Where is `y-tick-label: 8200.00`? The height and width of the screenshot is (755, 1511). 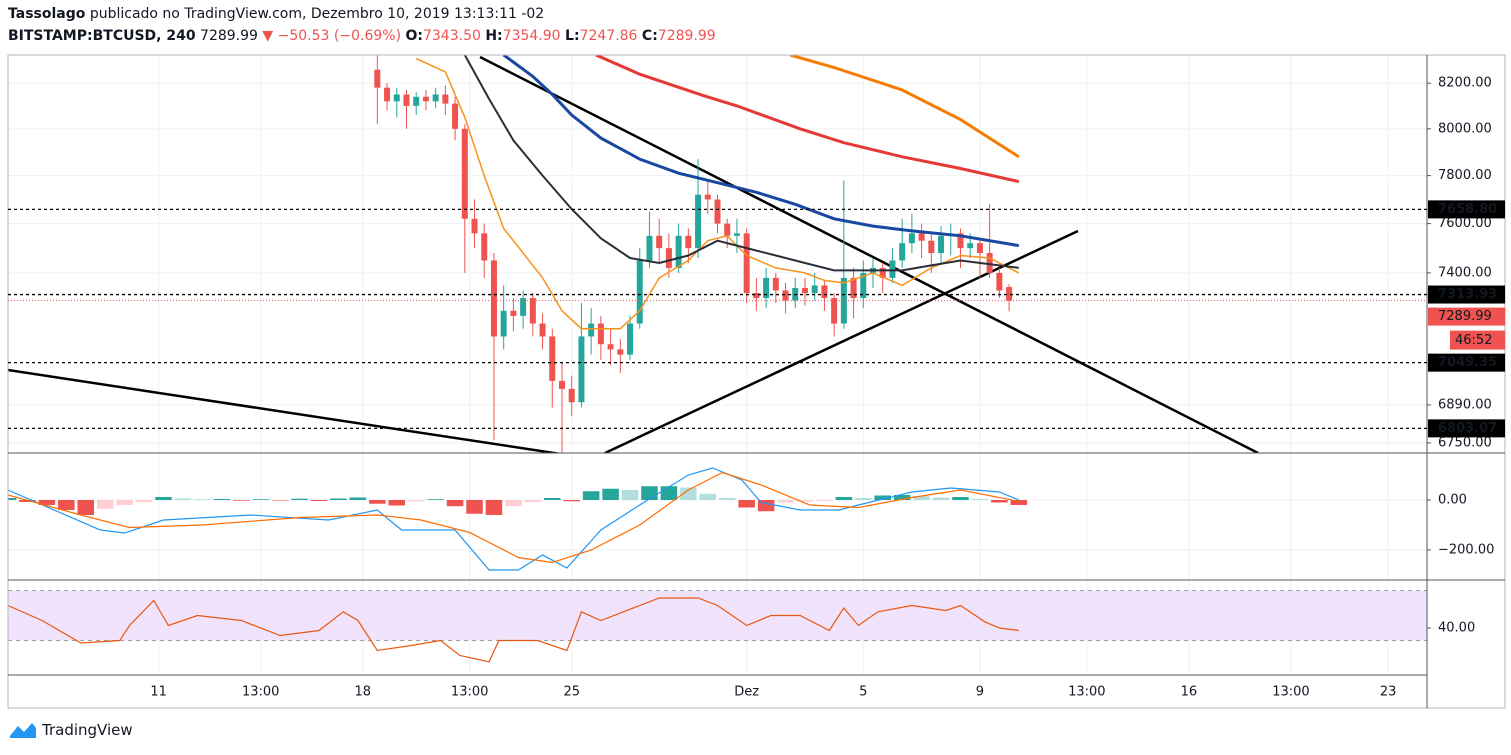
y-tick-label: 8200.00 is located at coordinates (1465, 83).